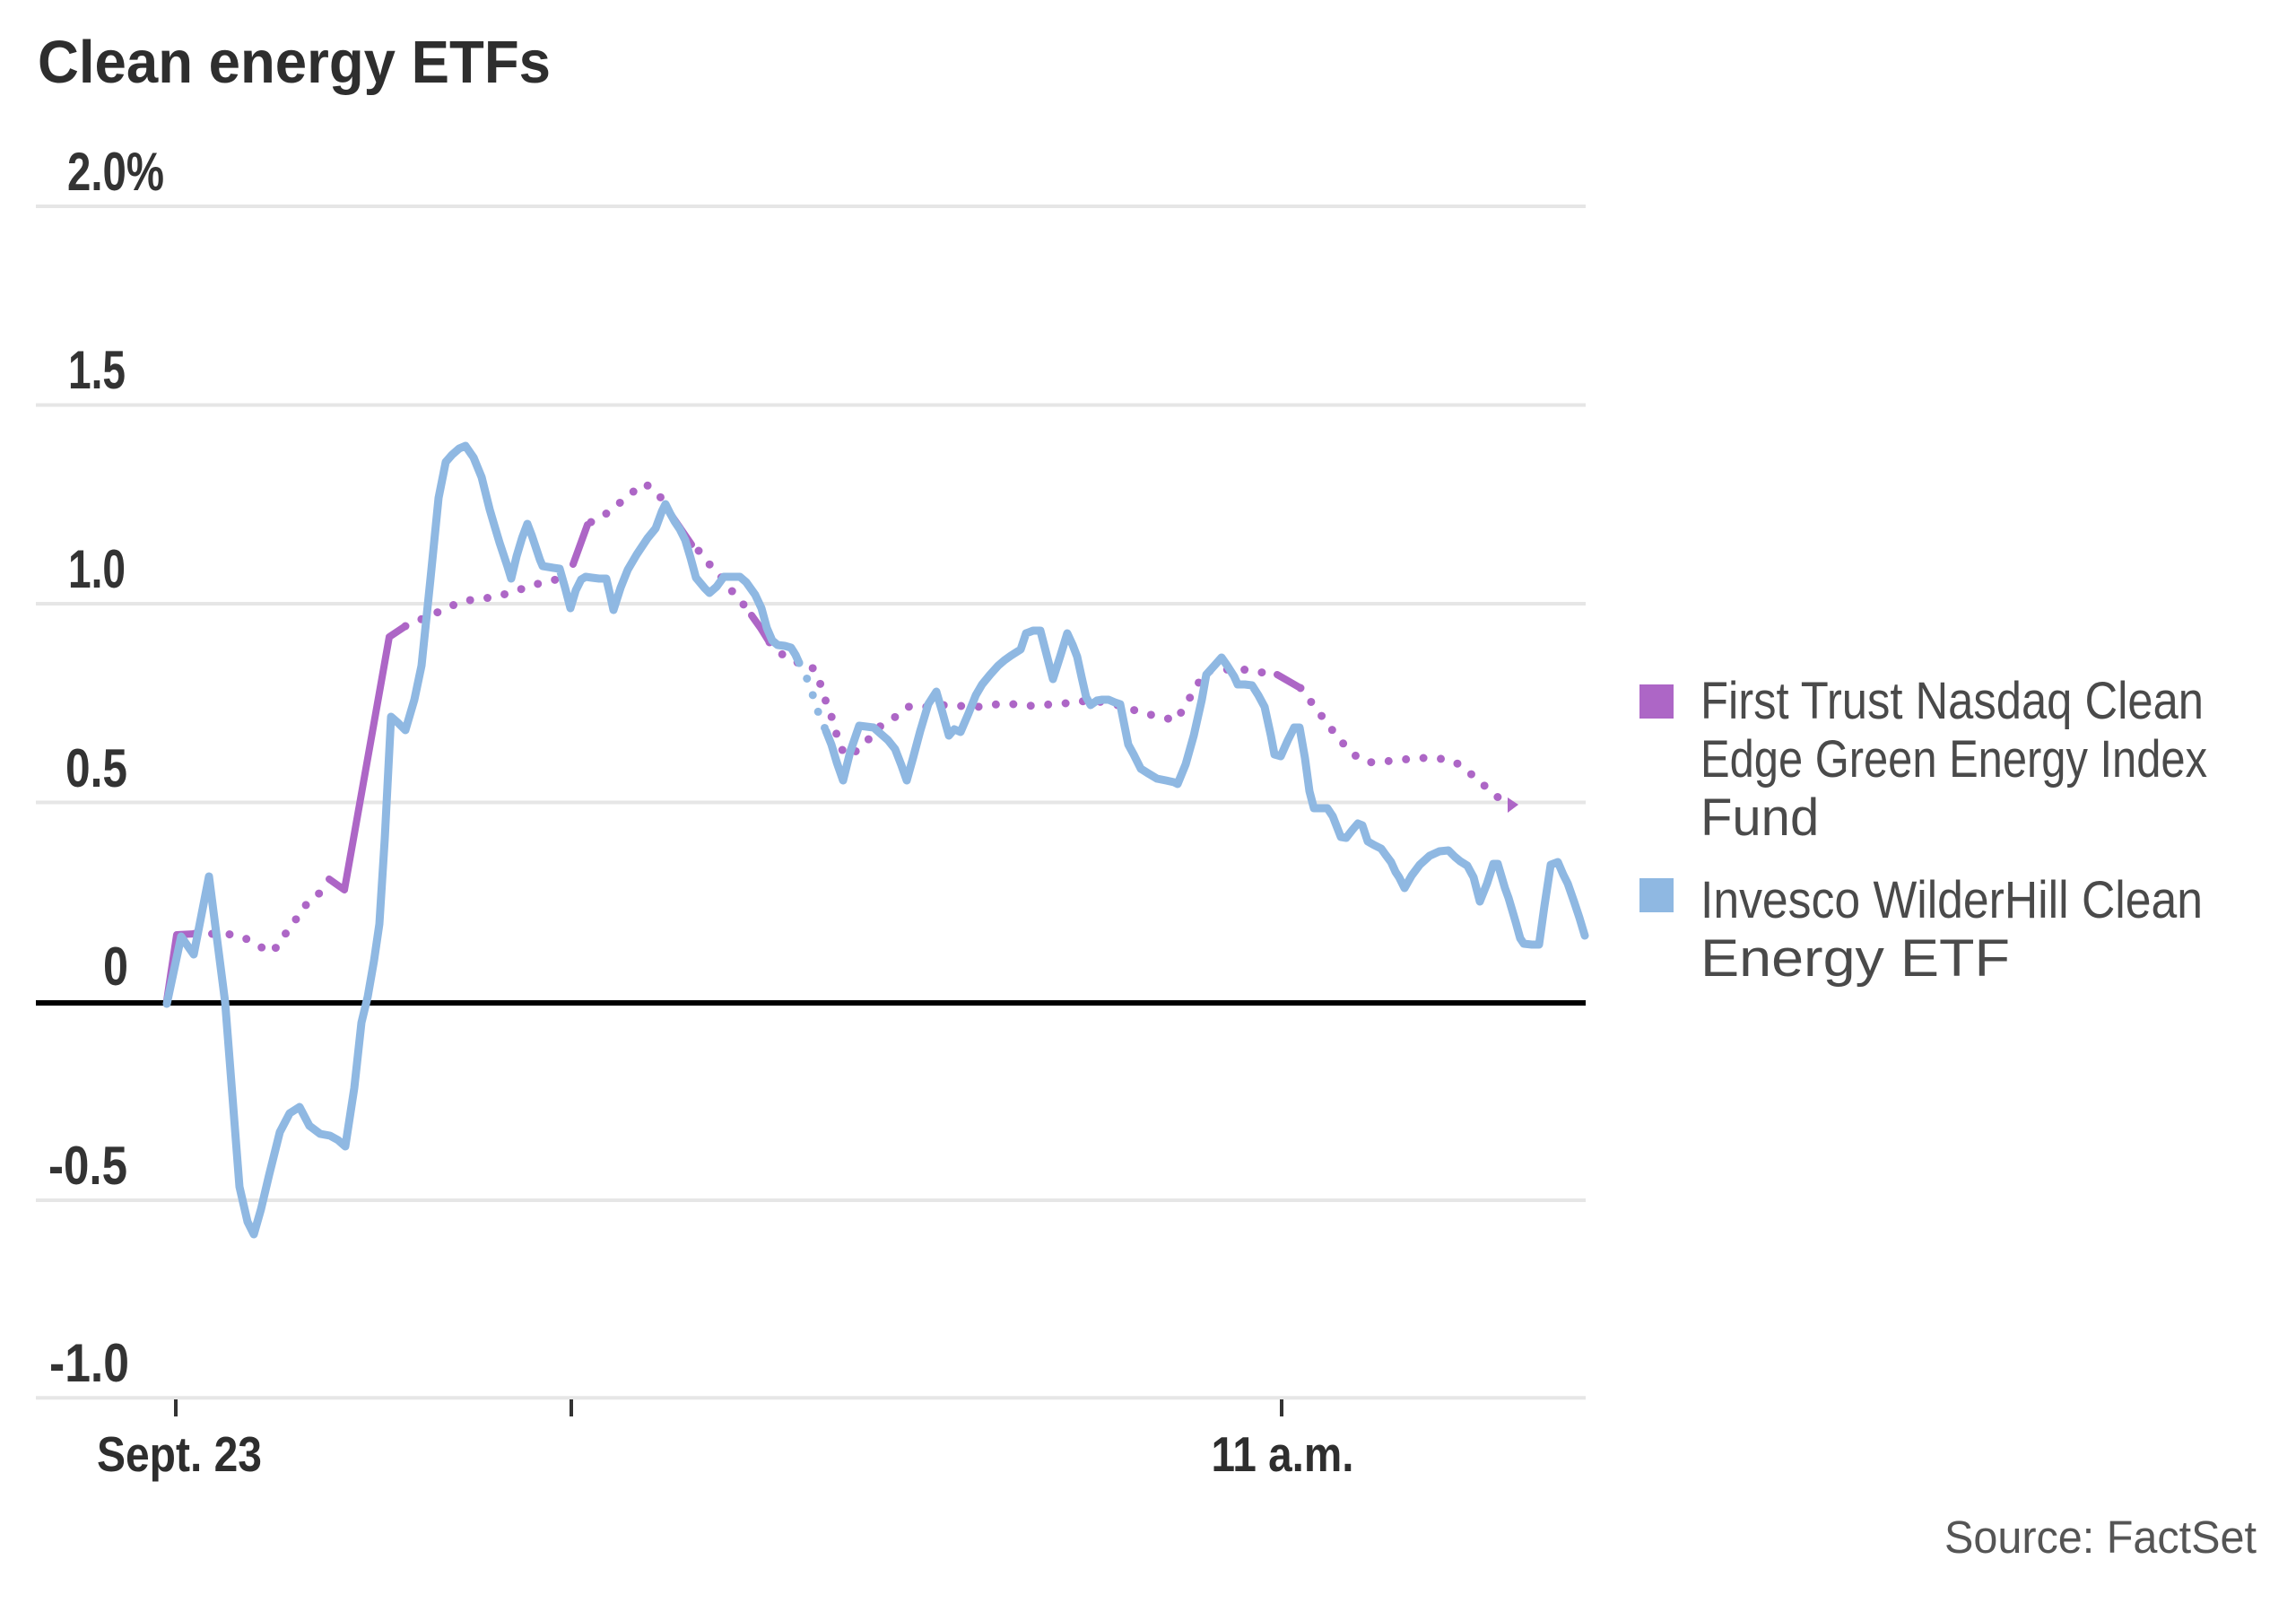 The height and width of the screenshot is (1612, 2296). What do you see at coordinates (97, 569) in the screenshot?
I see `svg-text: 1.0` at bounding box center [97, 569].